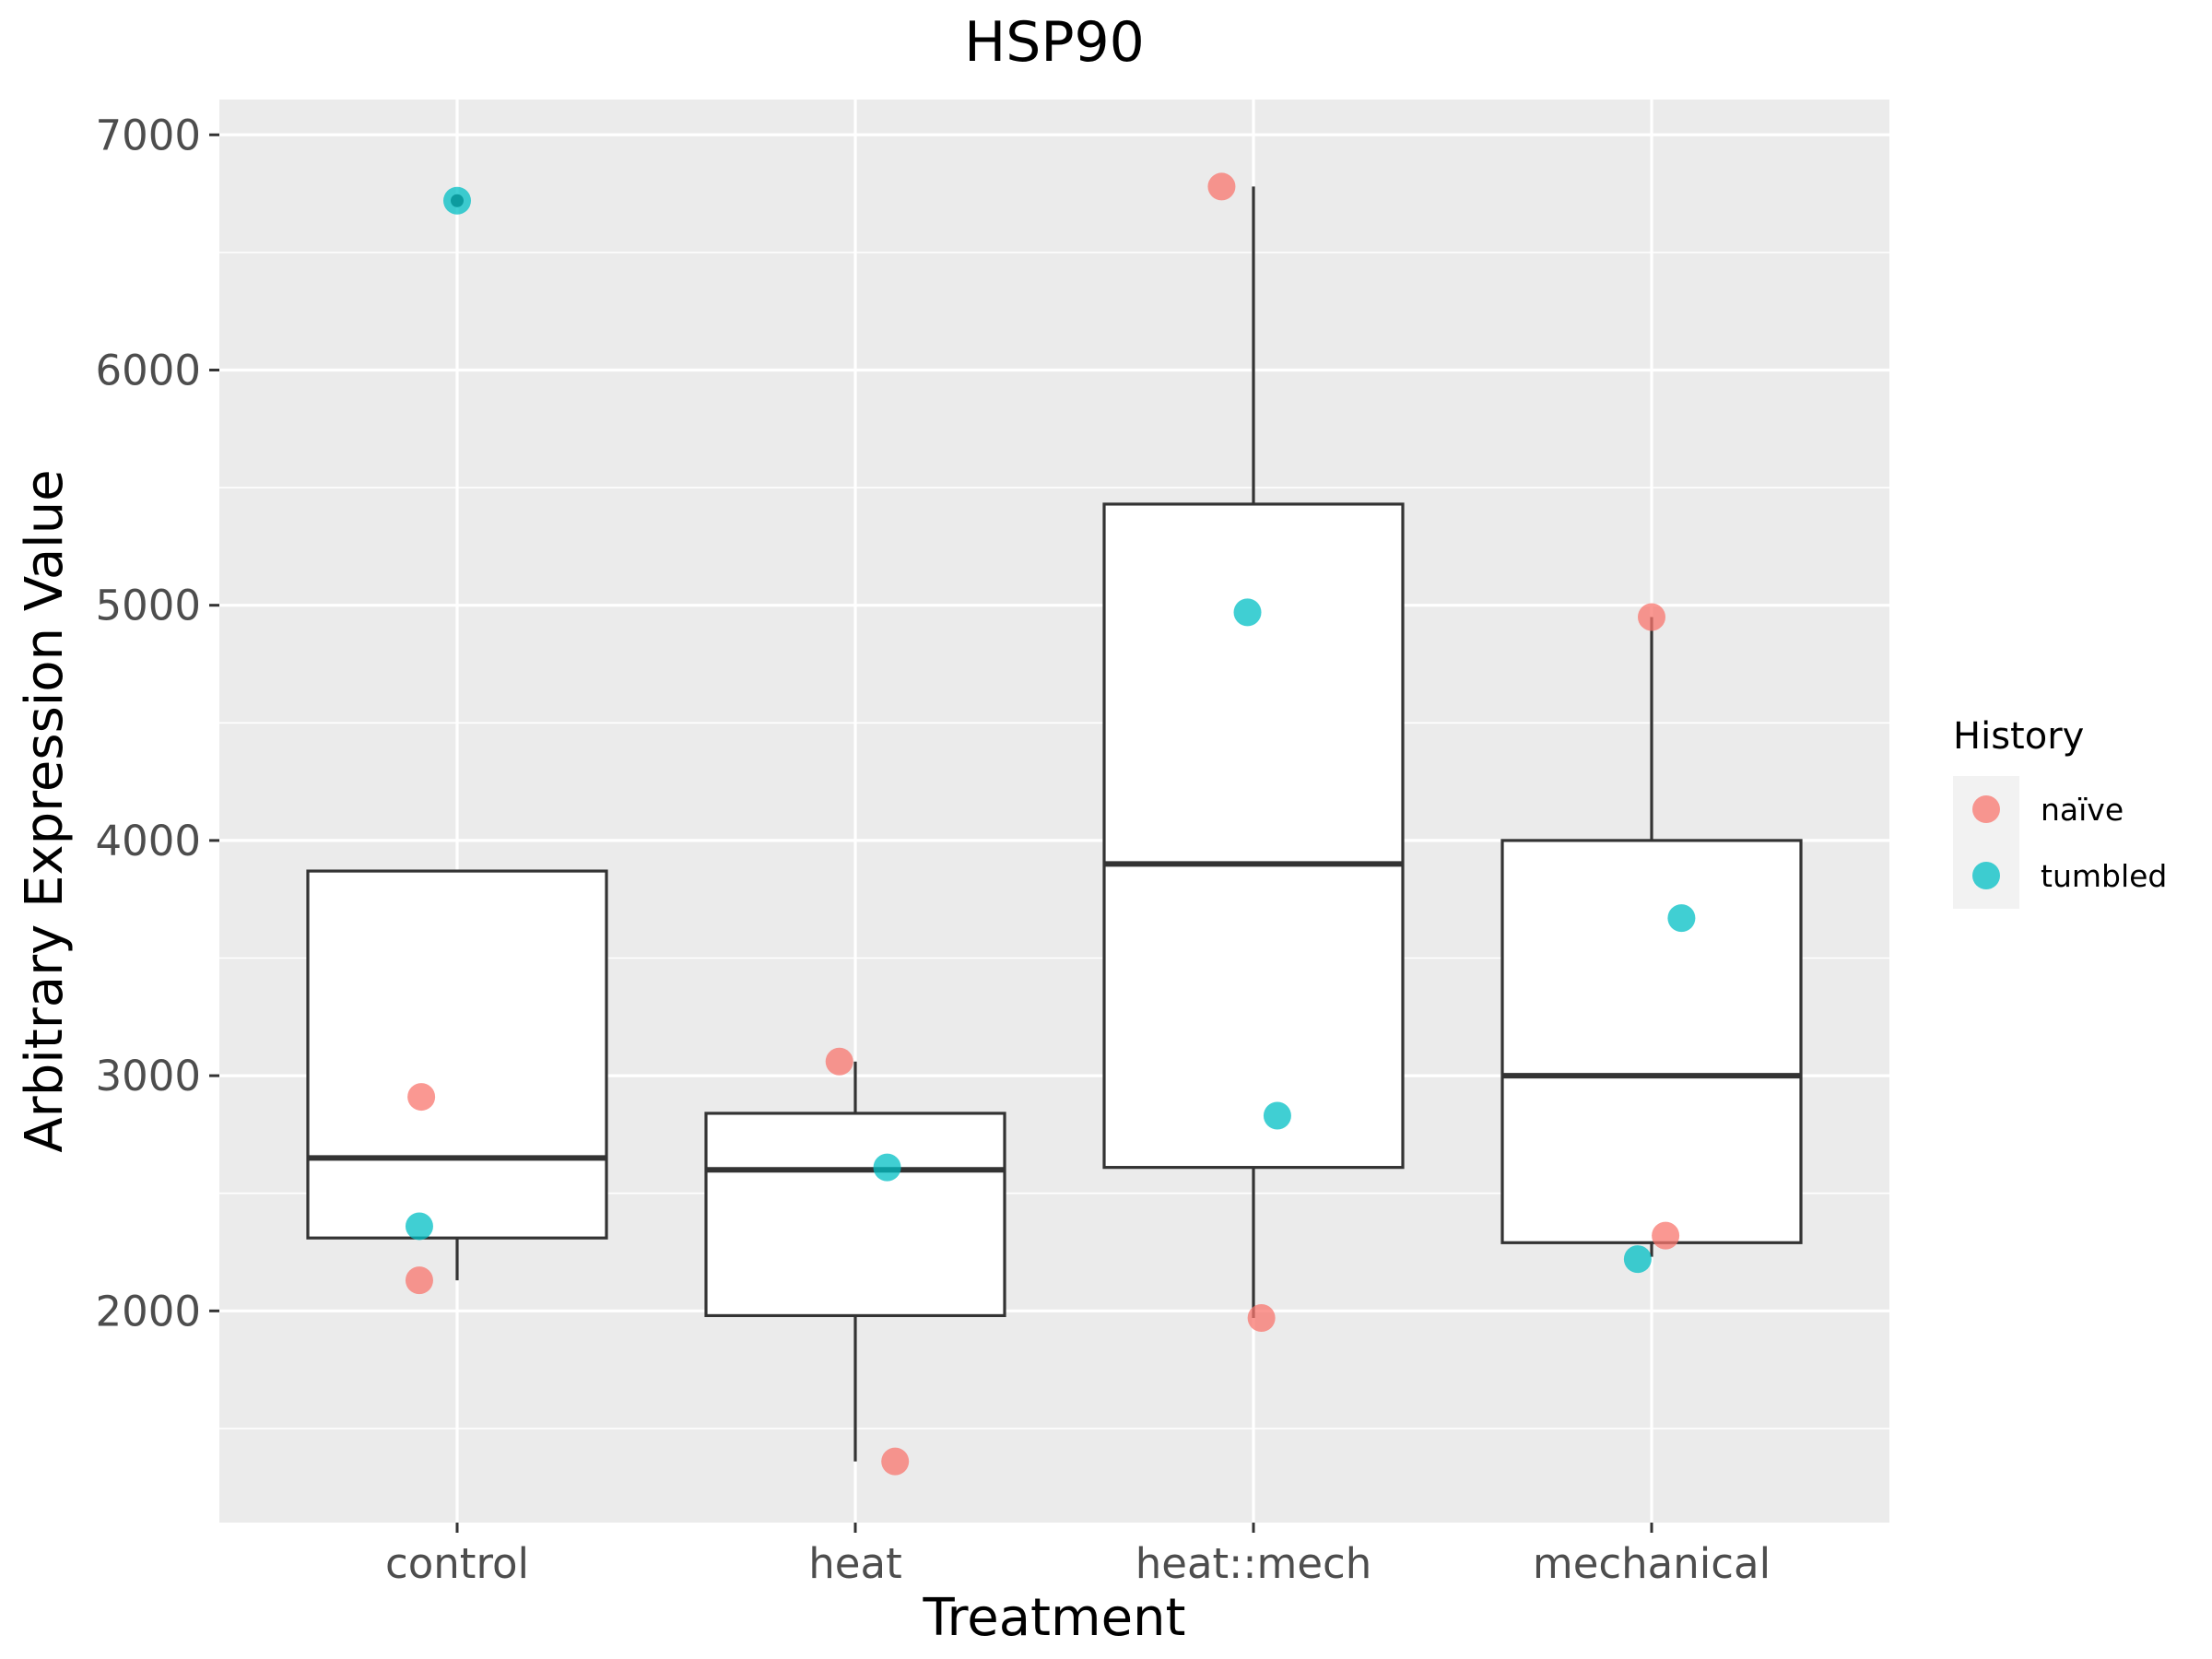  Describe the element at coordinates (1054, 42) in the screenshot. I see `chart-title: HSP90` at that location.